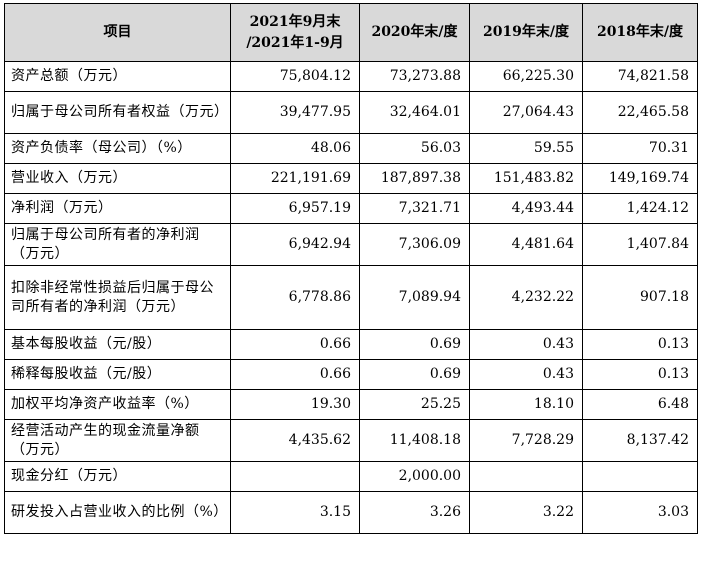 Image resolution: width=701 pixels, height=574 pixels. What do you see at coordinates (526, 208) in the screenshot?
I see `row-value: 4,493.44` at bounding box center [526, 208].